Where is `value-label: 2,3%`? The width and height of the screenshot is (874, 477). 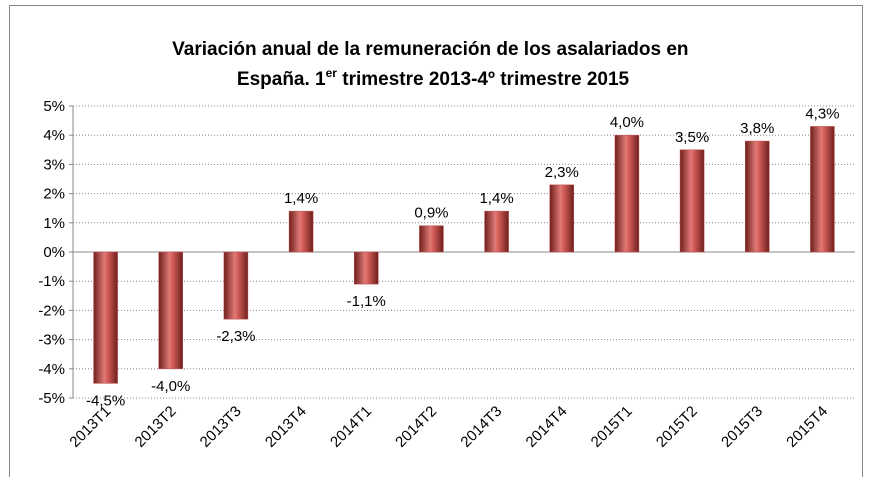
value-label: 2,3% is located at coordinates (562, 172).